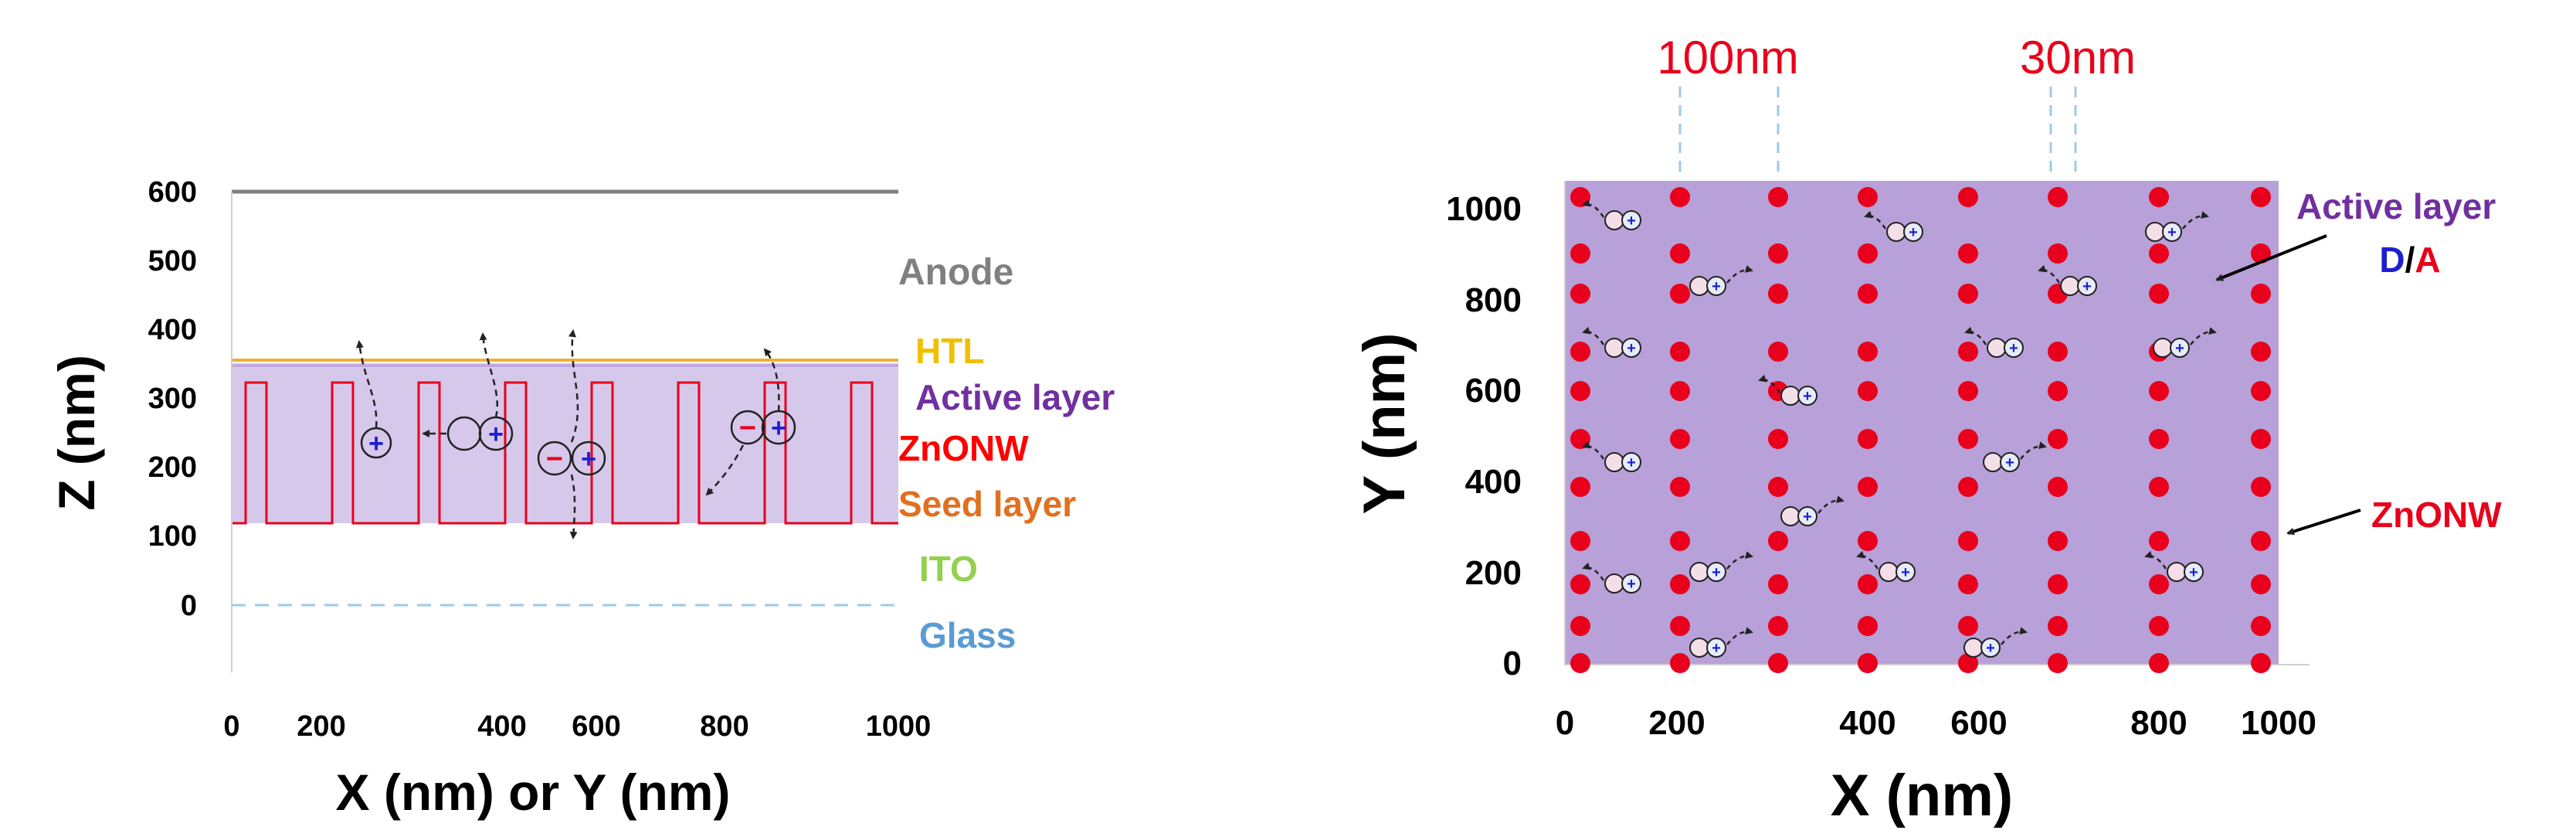 This screenshot has height=837, width=2576. I want to click on anode-label: Anode, so click(955, 272).